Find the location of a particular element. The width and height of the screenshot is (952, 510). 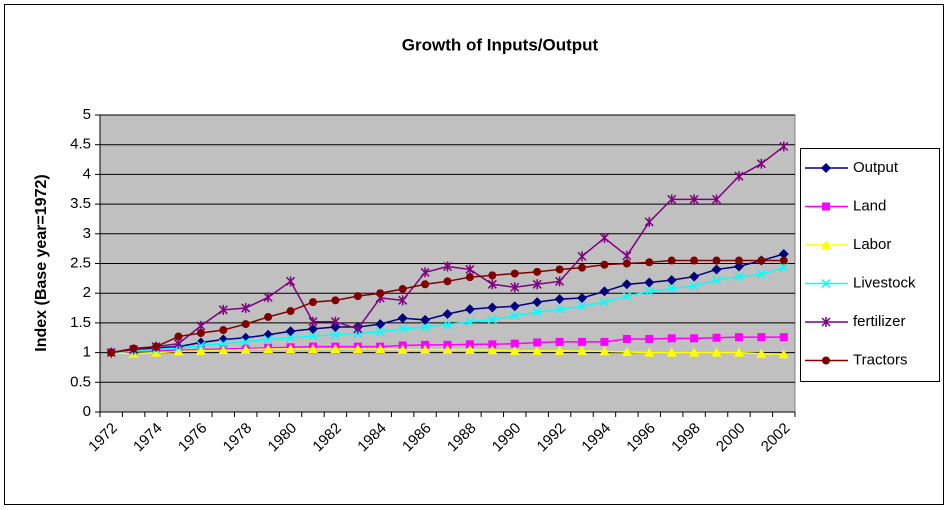

y-tick-label: 5 is located at coordinates (87, 114).